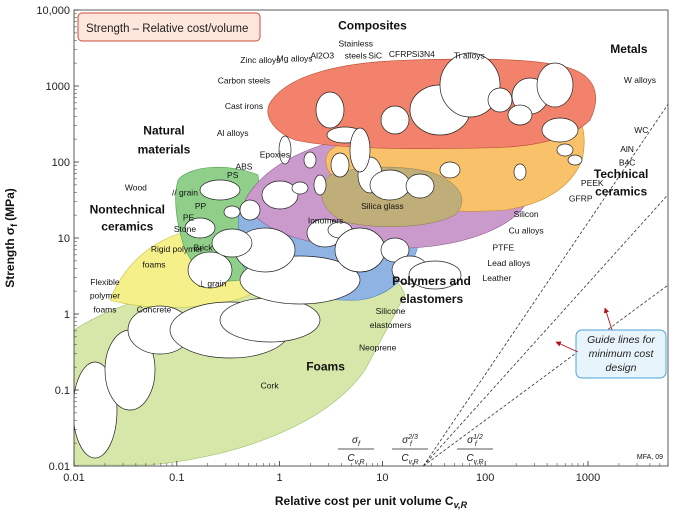 The image size is (683, 513). What do you see at coordinates (461, 505) in the screenshot?
I see `x-axis-title-sub: v,R` at bounding box center [461, 505].